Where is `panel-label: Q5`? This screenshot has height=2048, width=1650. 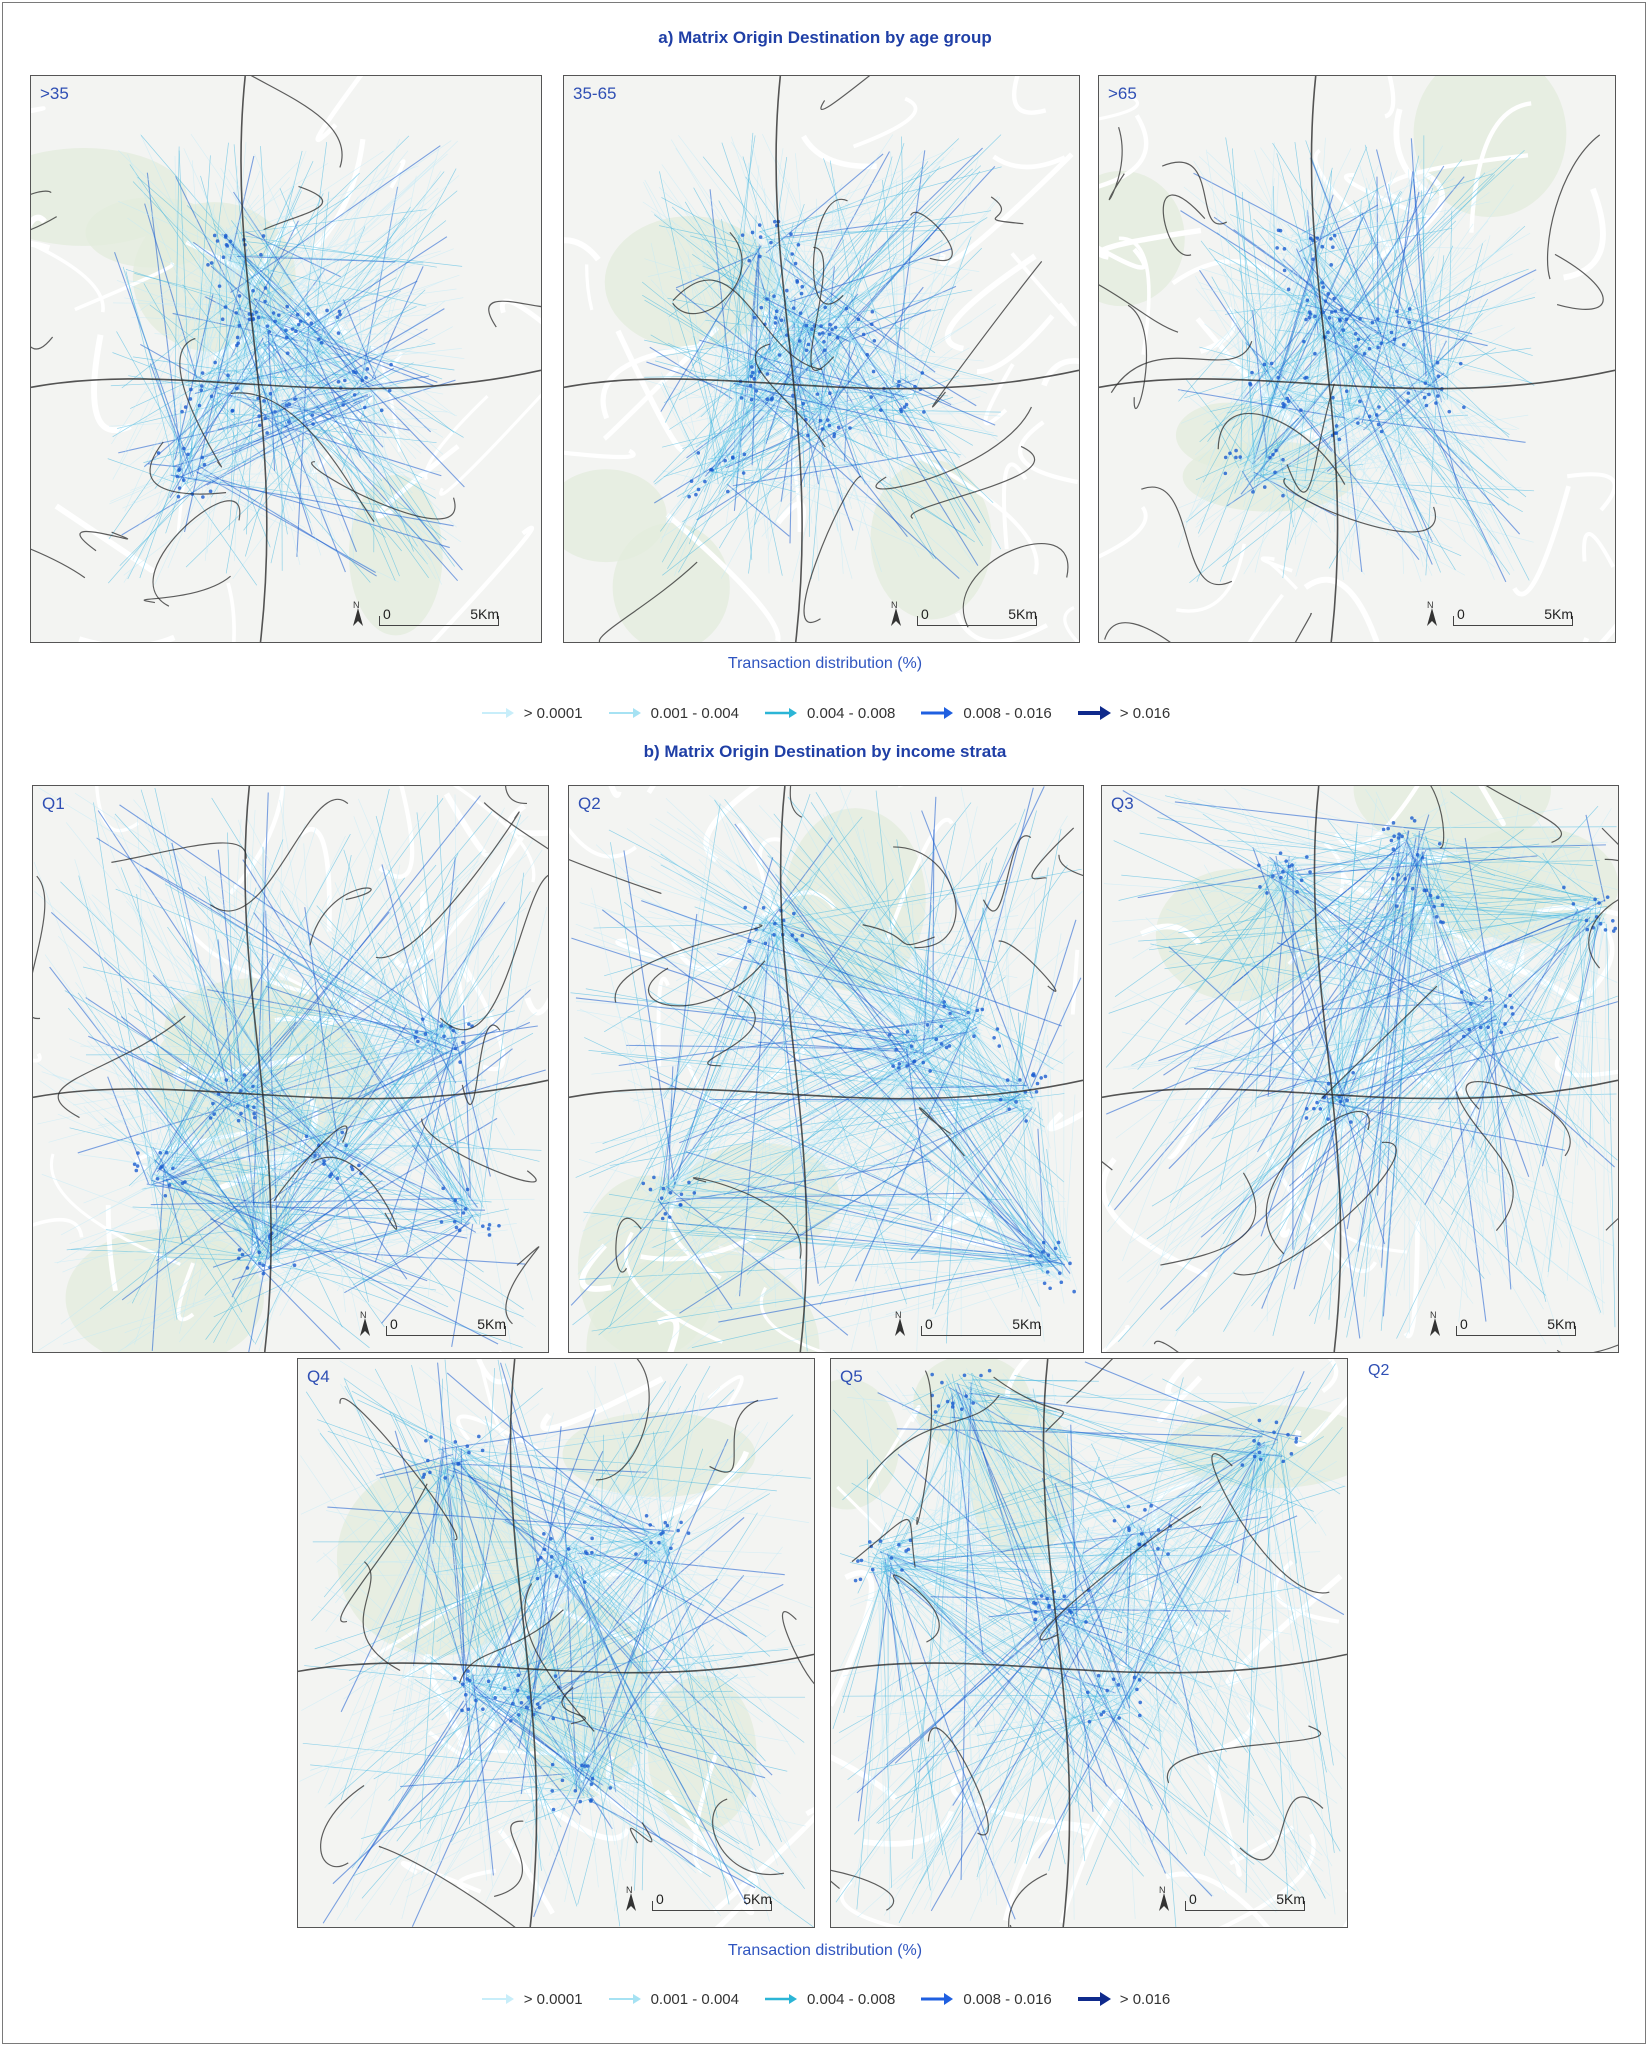 panel-label: Q5 is located at coordinates (851, 1376).